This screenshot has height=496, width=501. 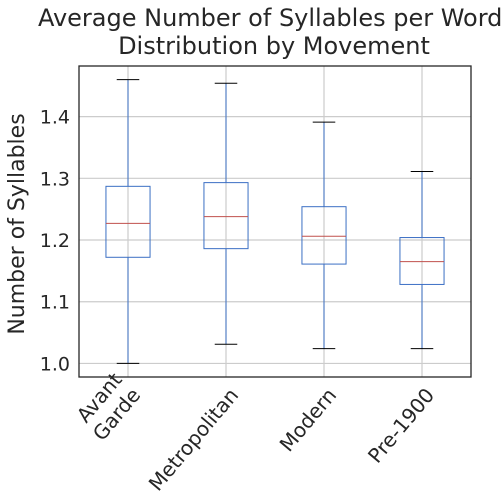 I want to click on y-axis-label: Number of Syllables, so click(x=17, y=223).